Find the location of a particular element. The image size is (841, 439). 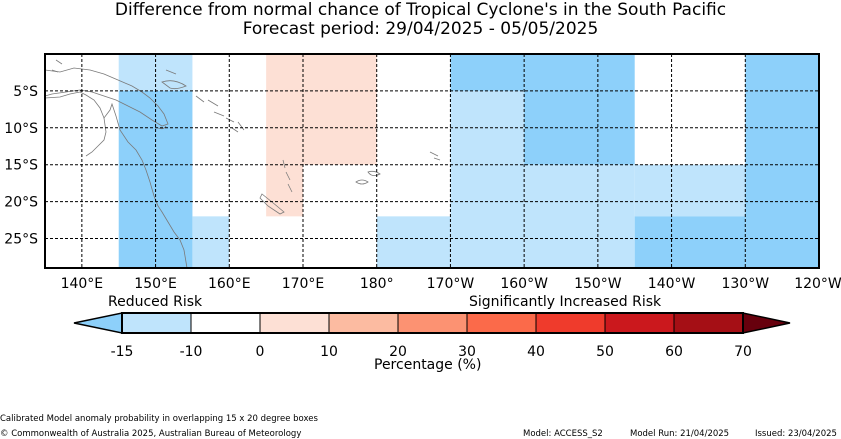

lon-tick-label: 170°W is located at coordinates (451, 284).